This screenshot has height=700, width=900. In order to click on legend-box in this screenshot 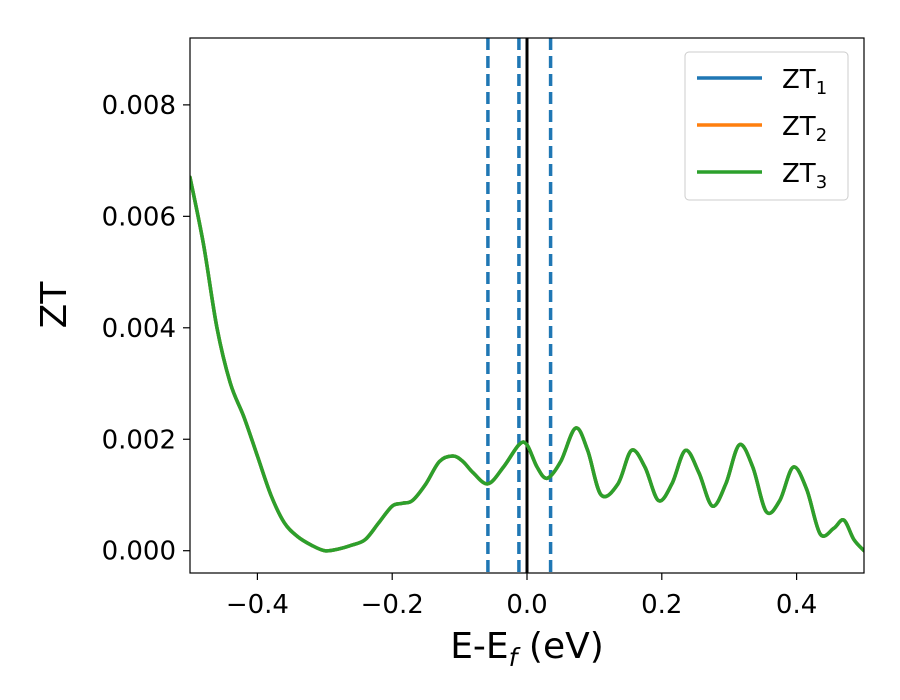, I will do `click(766, 126)`.